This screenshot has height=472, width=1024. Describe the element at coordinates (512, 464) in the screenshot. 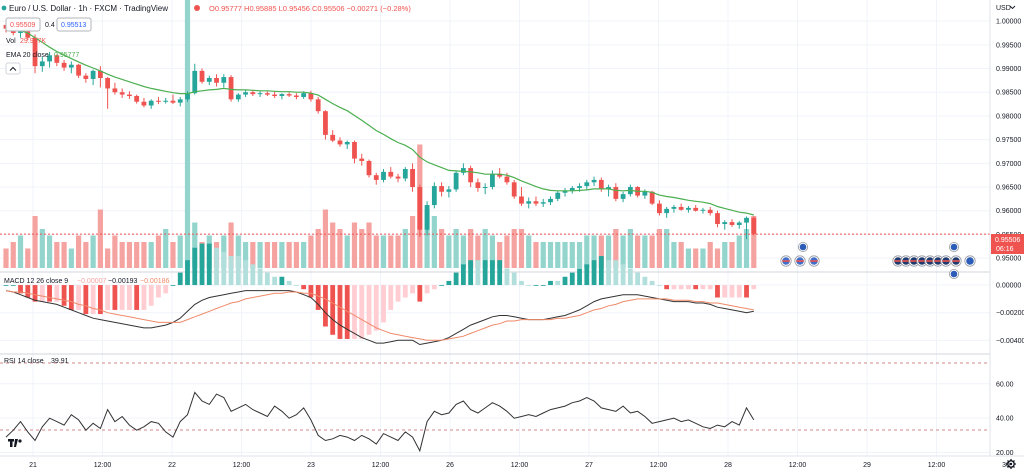

I see `time-axis` at that location.